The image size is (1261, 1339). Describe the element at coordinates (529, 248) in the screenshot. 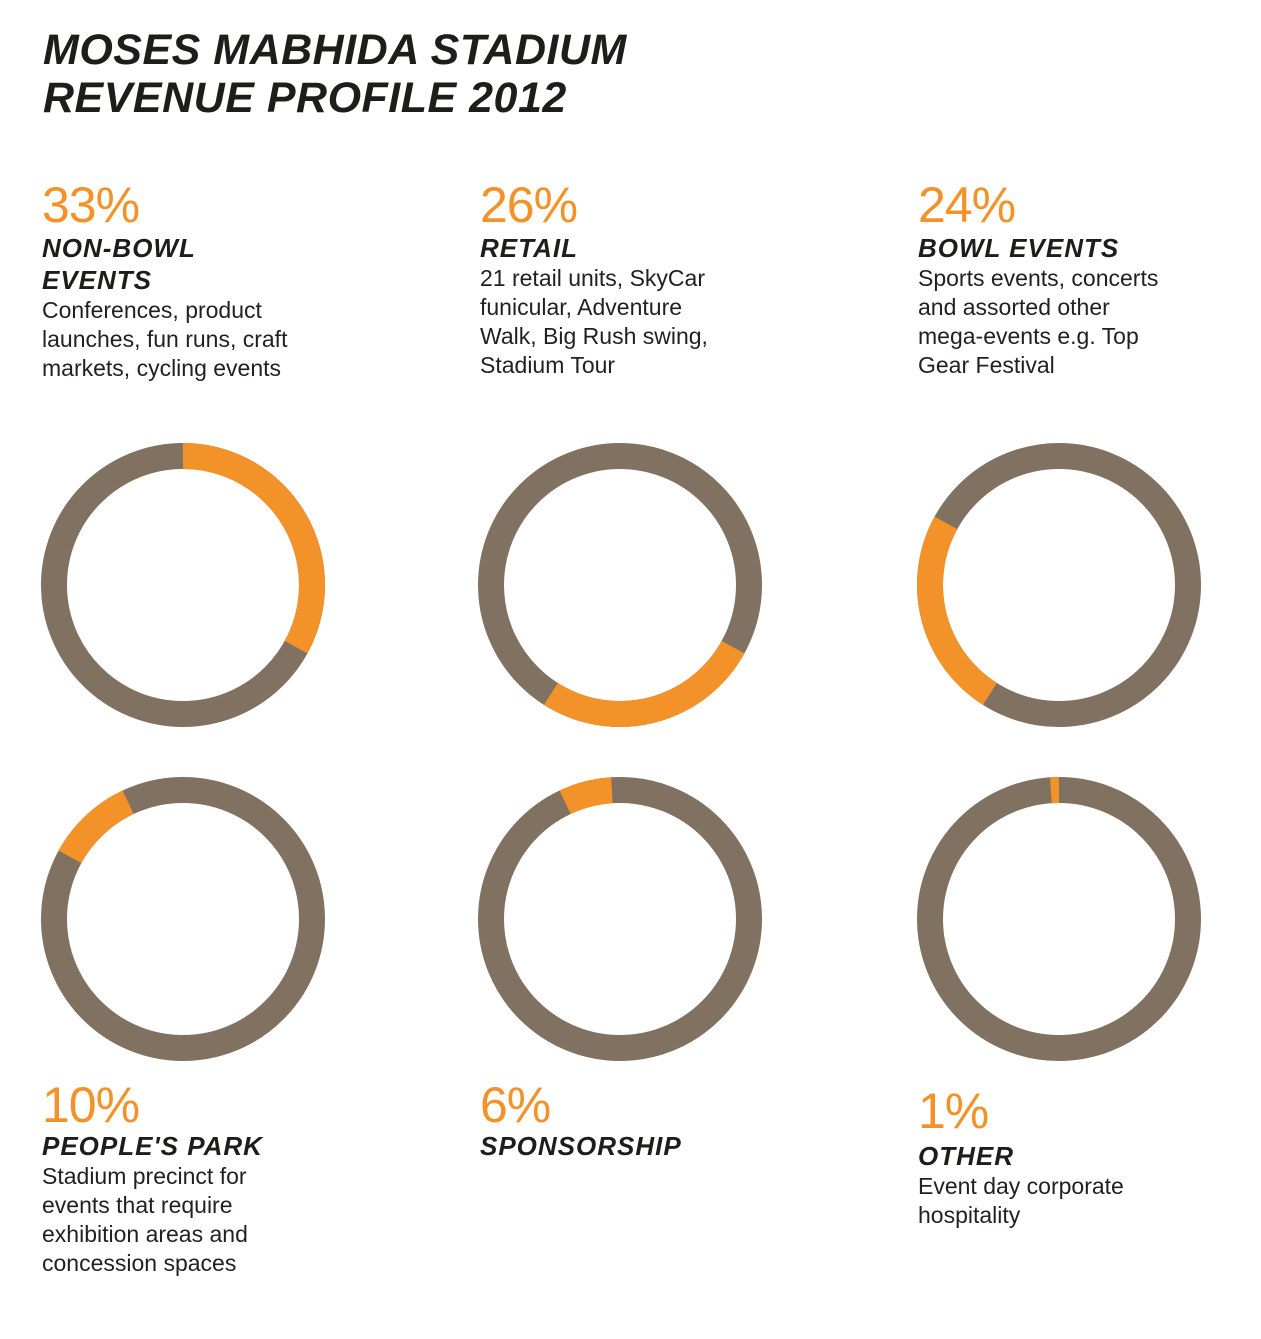

I see `category-label: RETAIL` at that location.